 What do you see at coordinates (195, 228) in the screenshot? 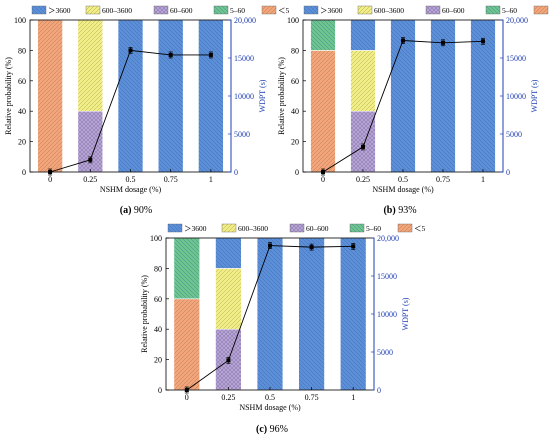
I see `legend-label: ＞3600` at bounding box center [195, 228].